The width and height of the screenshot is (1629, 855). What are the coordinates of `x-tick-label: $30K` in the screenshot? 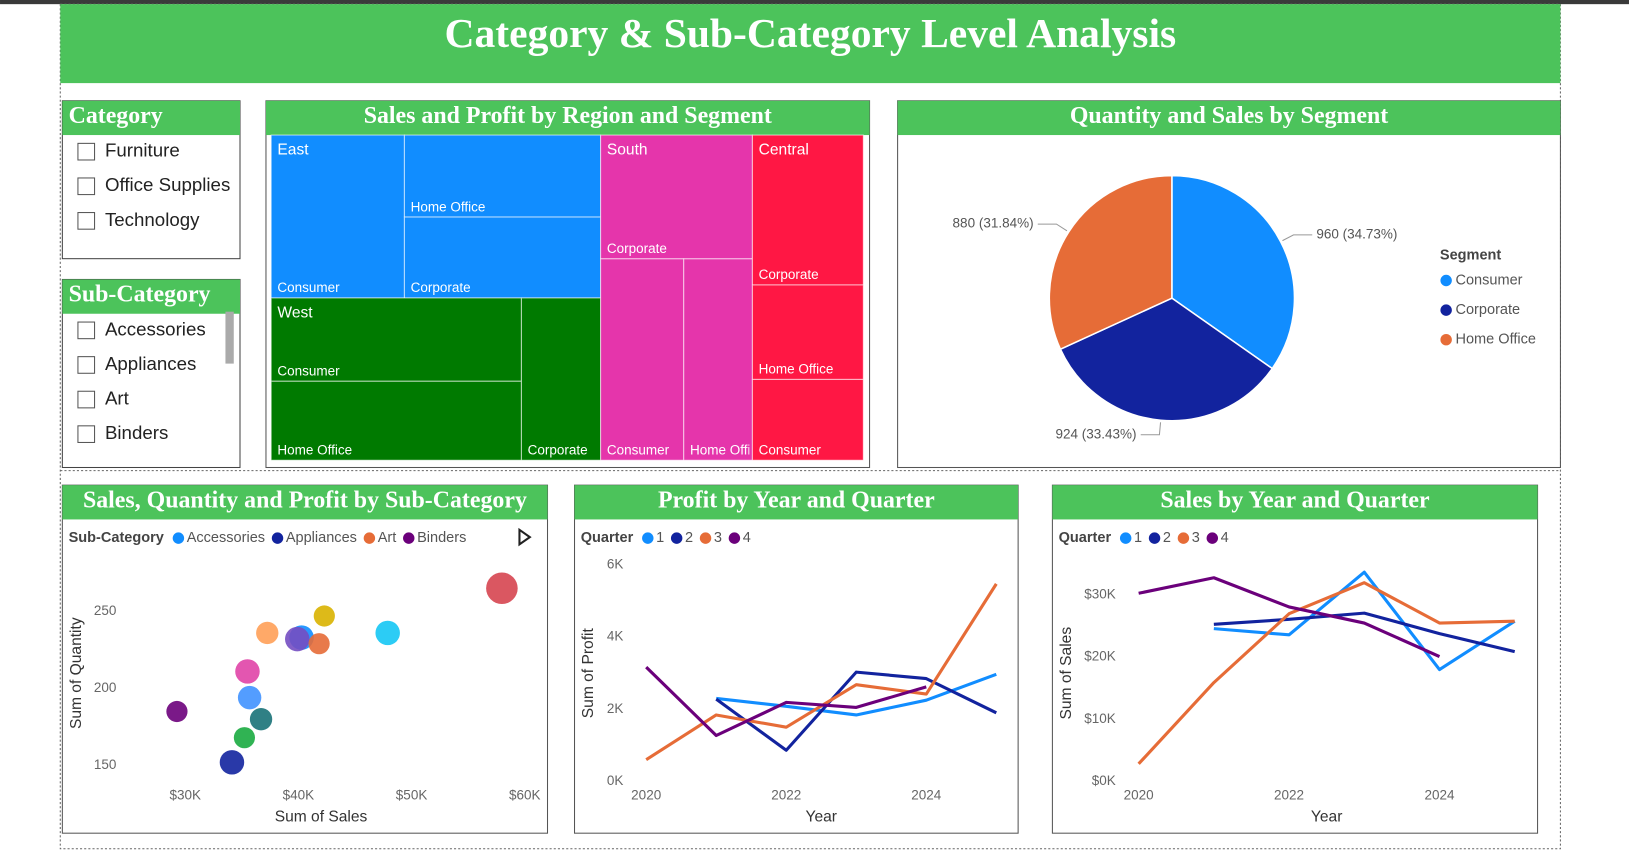 It's located at (185, 794).